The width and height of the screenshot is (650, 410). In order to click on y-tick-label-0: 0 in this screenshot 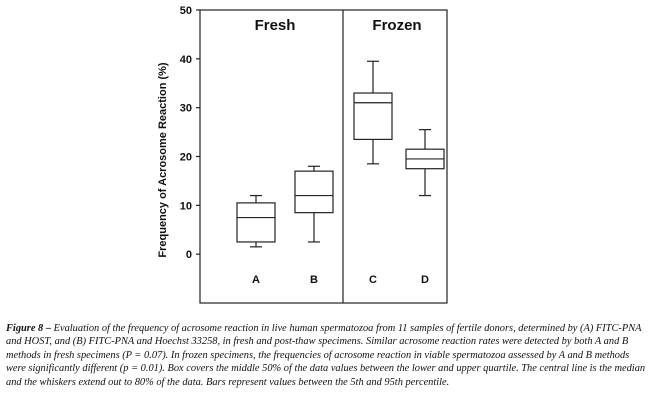, I will do `click(189, 255)`.